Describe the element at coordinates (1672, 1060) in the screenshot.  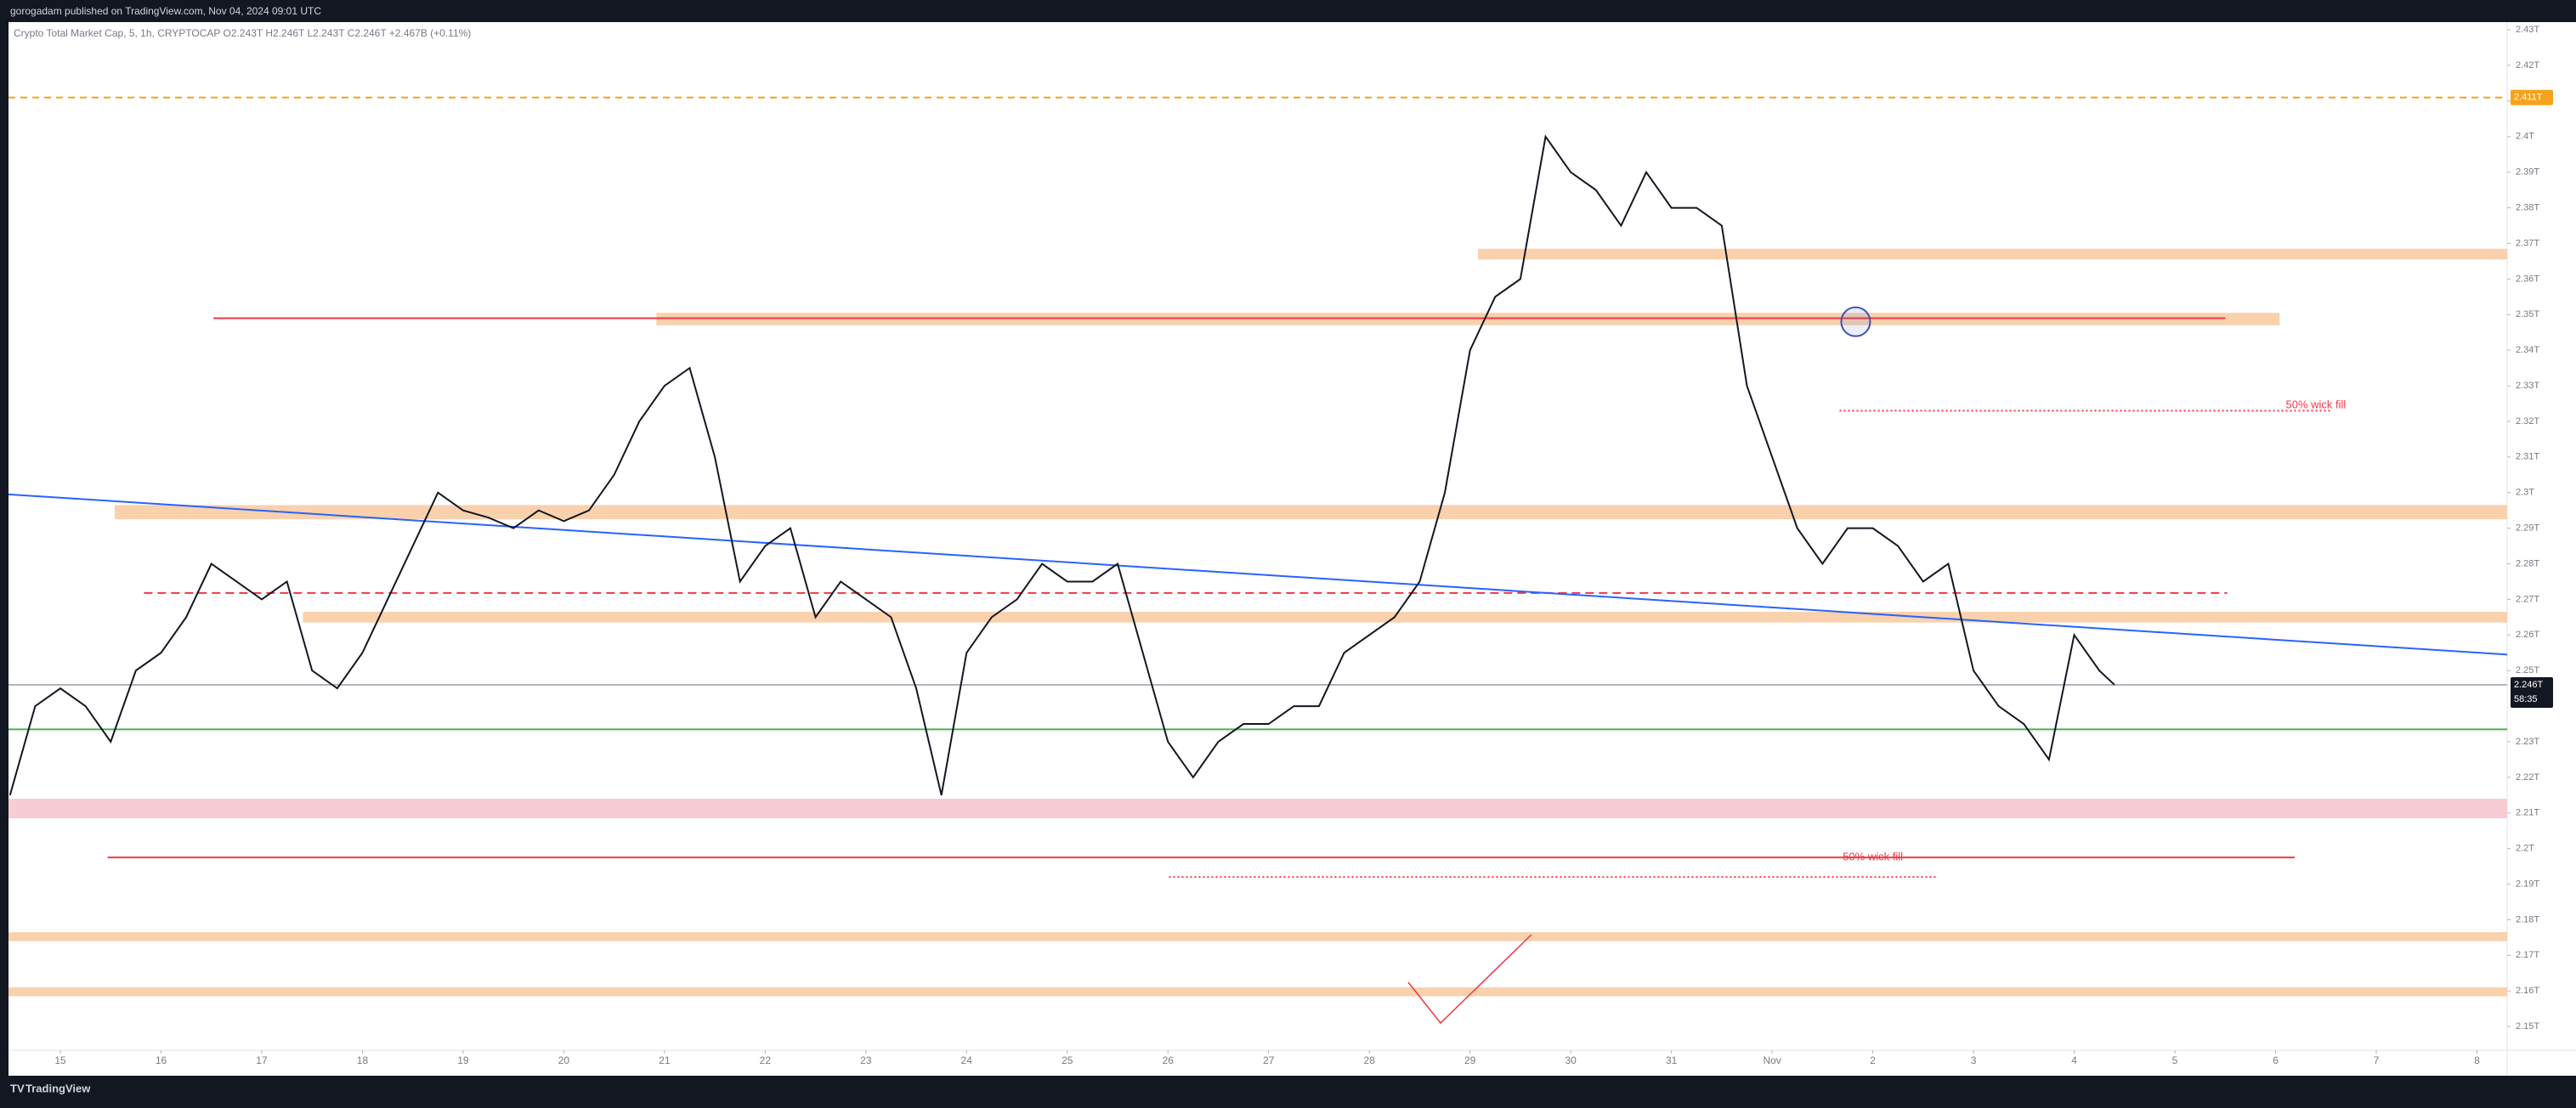
I see `x-tick-label: 31` at that location.